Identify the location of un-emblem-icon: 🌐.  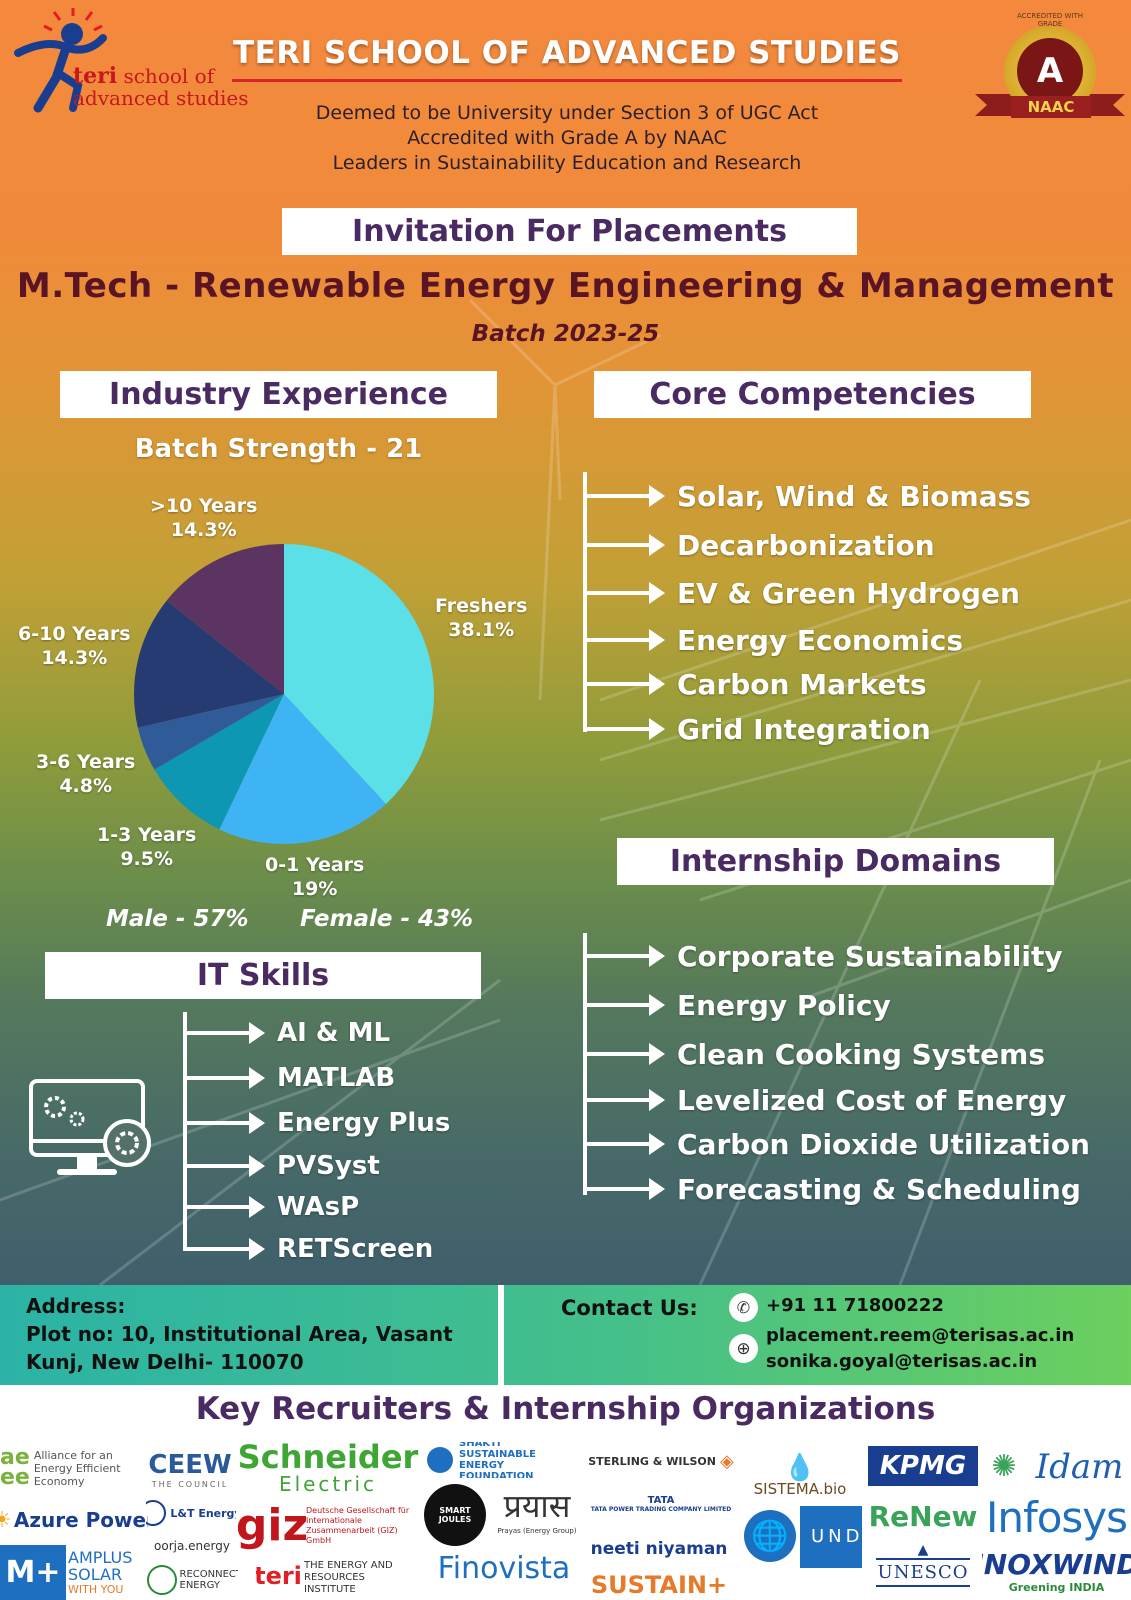
(770, 1536).